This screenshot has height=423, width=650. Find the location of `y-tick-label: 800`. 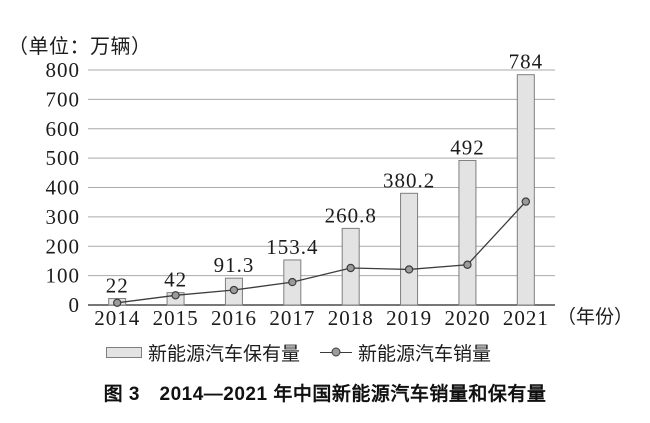

y-tick-label: 800 is located at coordinates (63, 70).